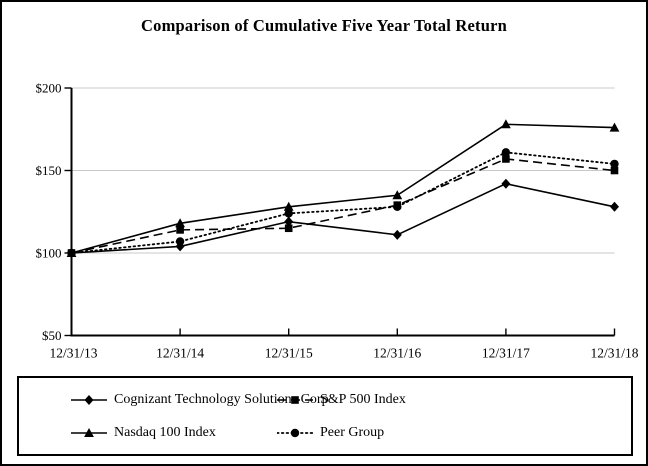  I want to click on legend-item-cognizant: Cognizant Technology Solutions Corp, so click(200, 400).